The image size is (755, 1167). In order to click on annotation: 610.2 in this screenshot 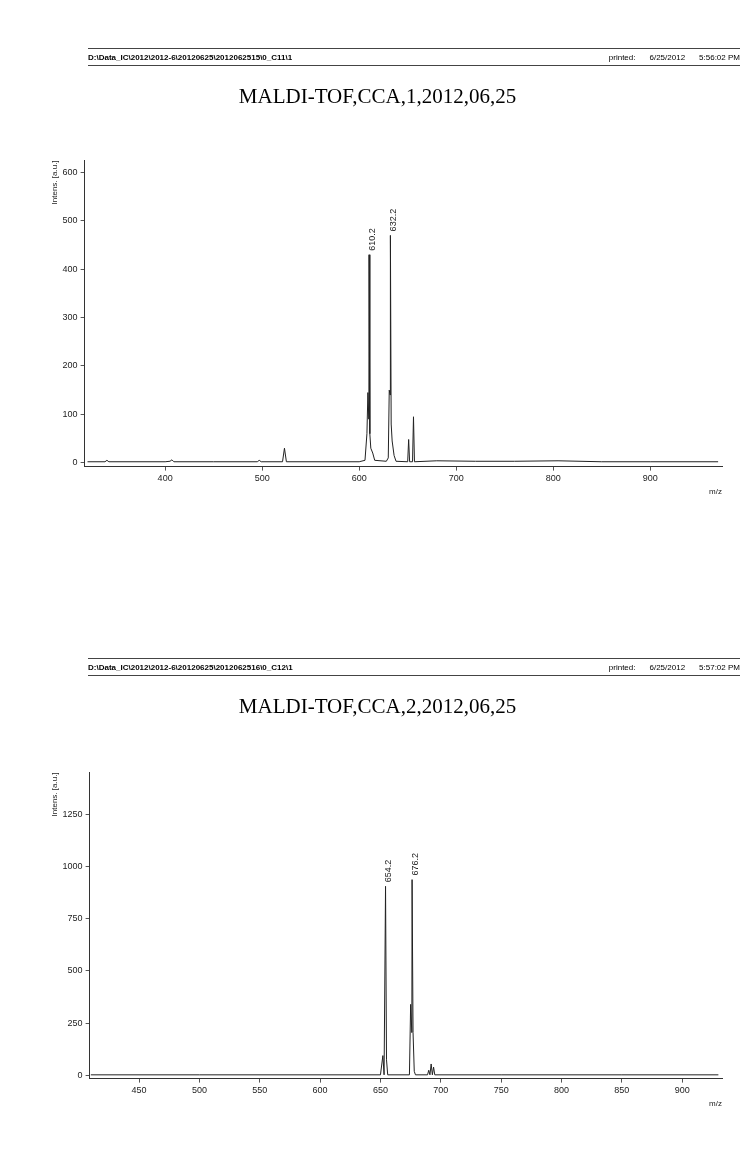, I will do `click(371, 239)`.